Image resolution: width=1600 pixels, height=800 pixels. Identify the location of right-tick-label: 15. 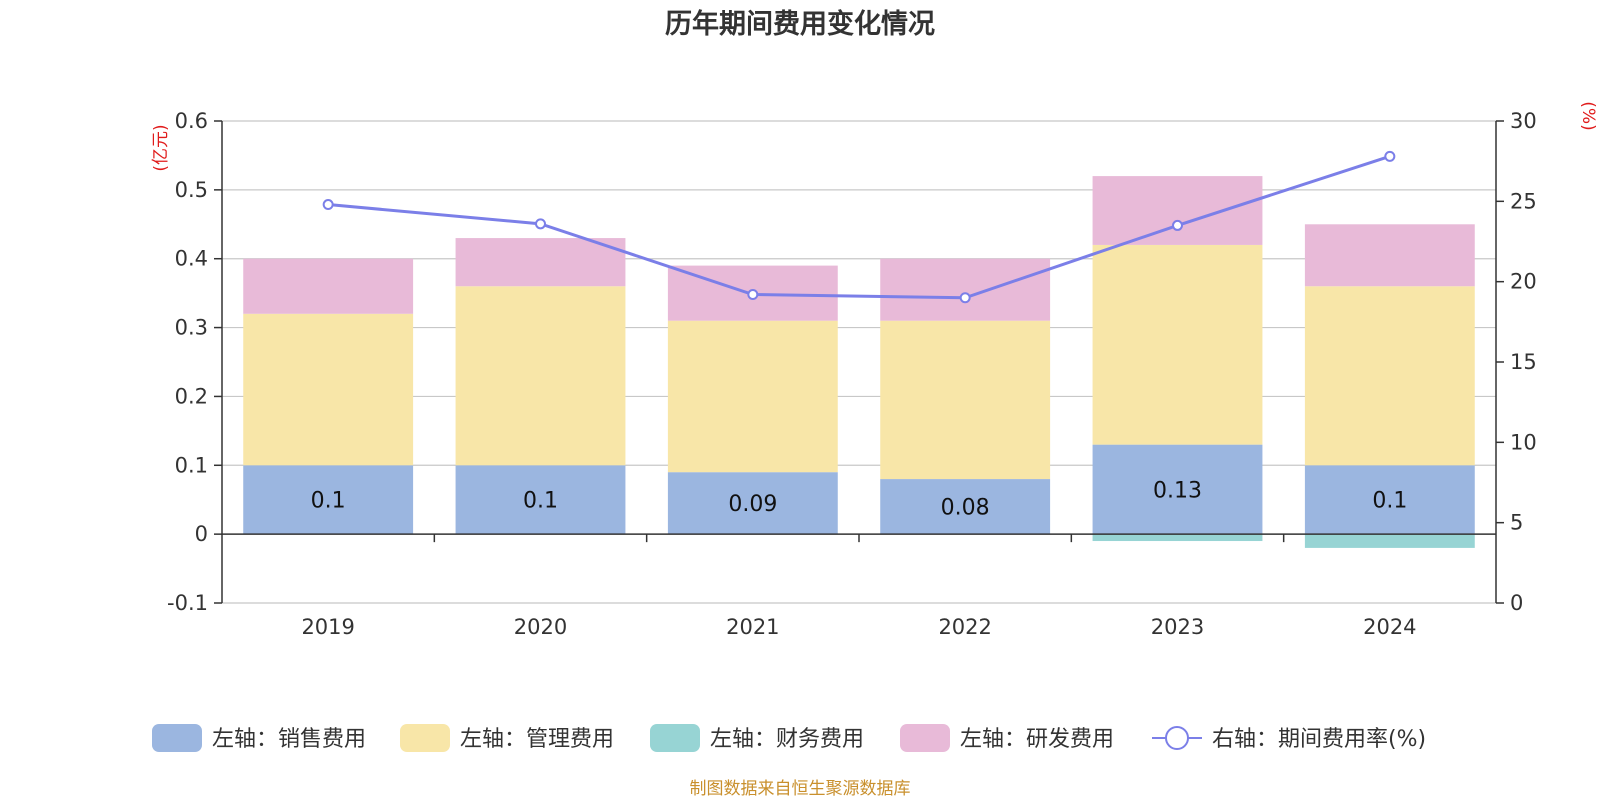
(1523, 362).